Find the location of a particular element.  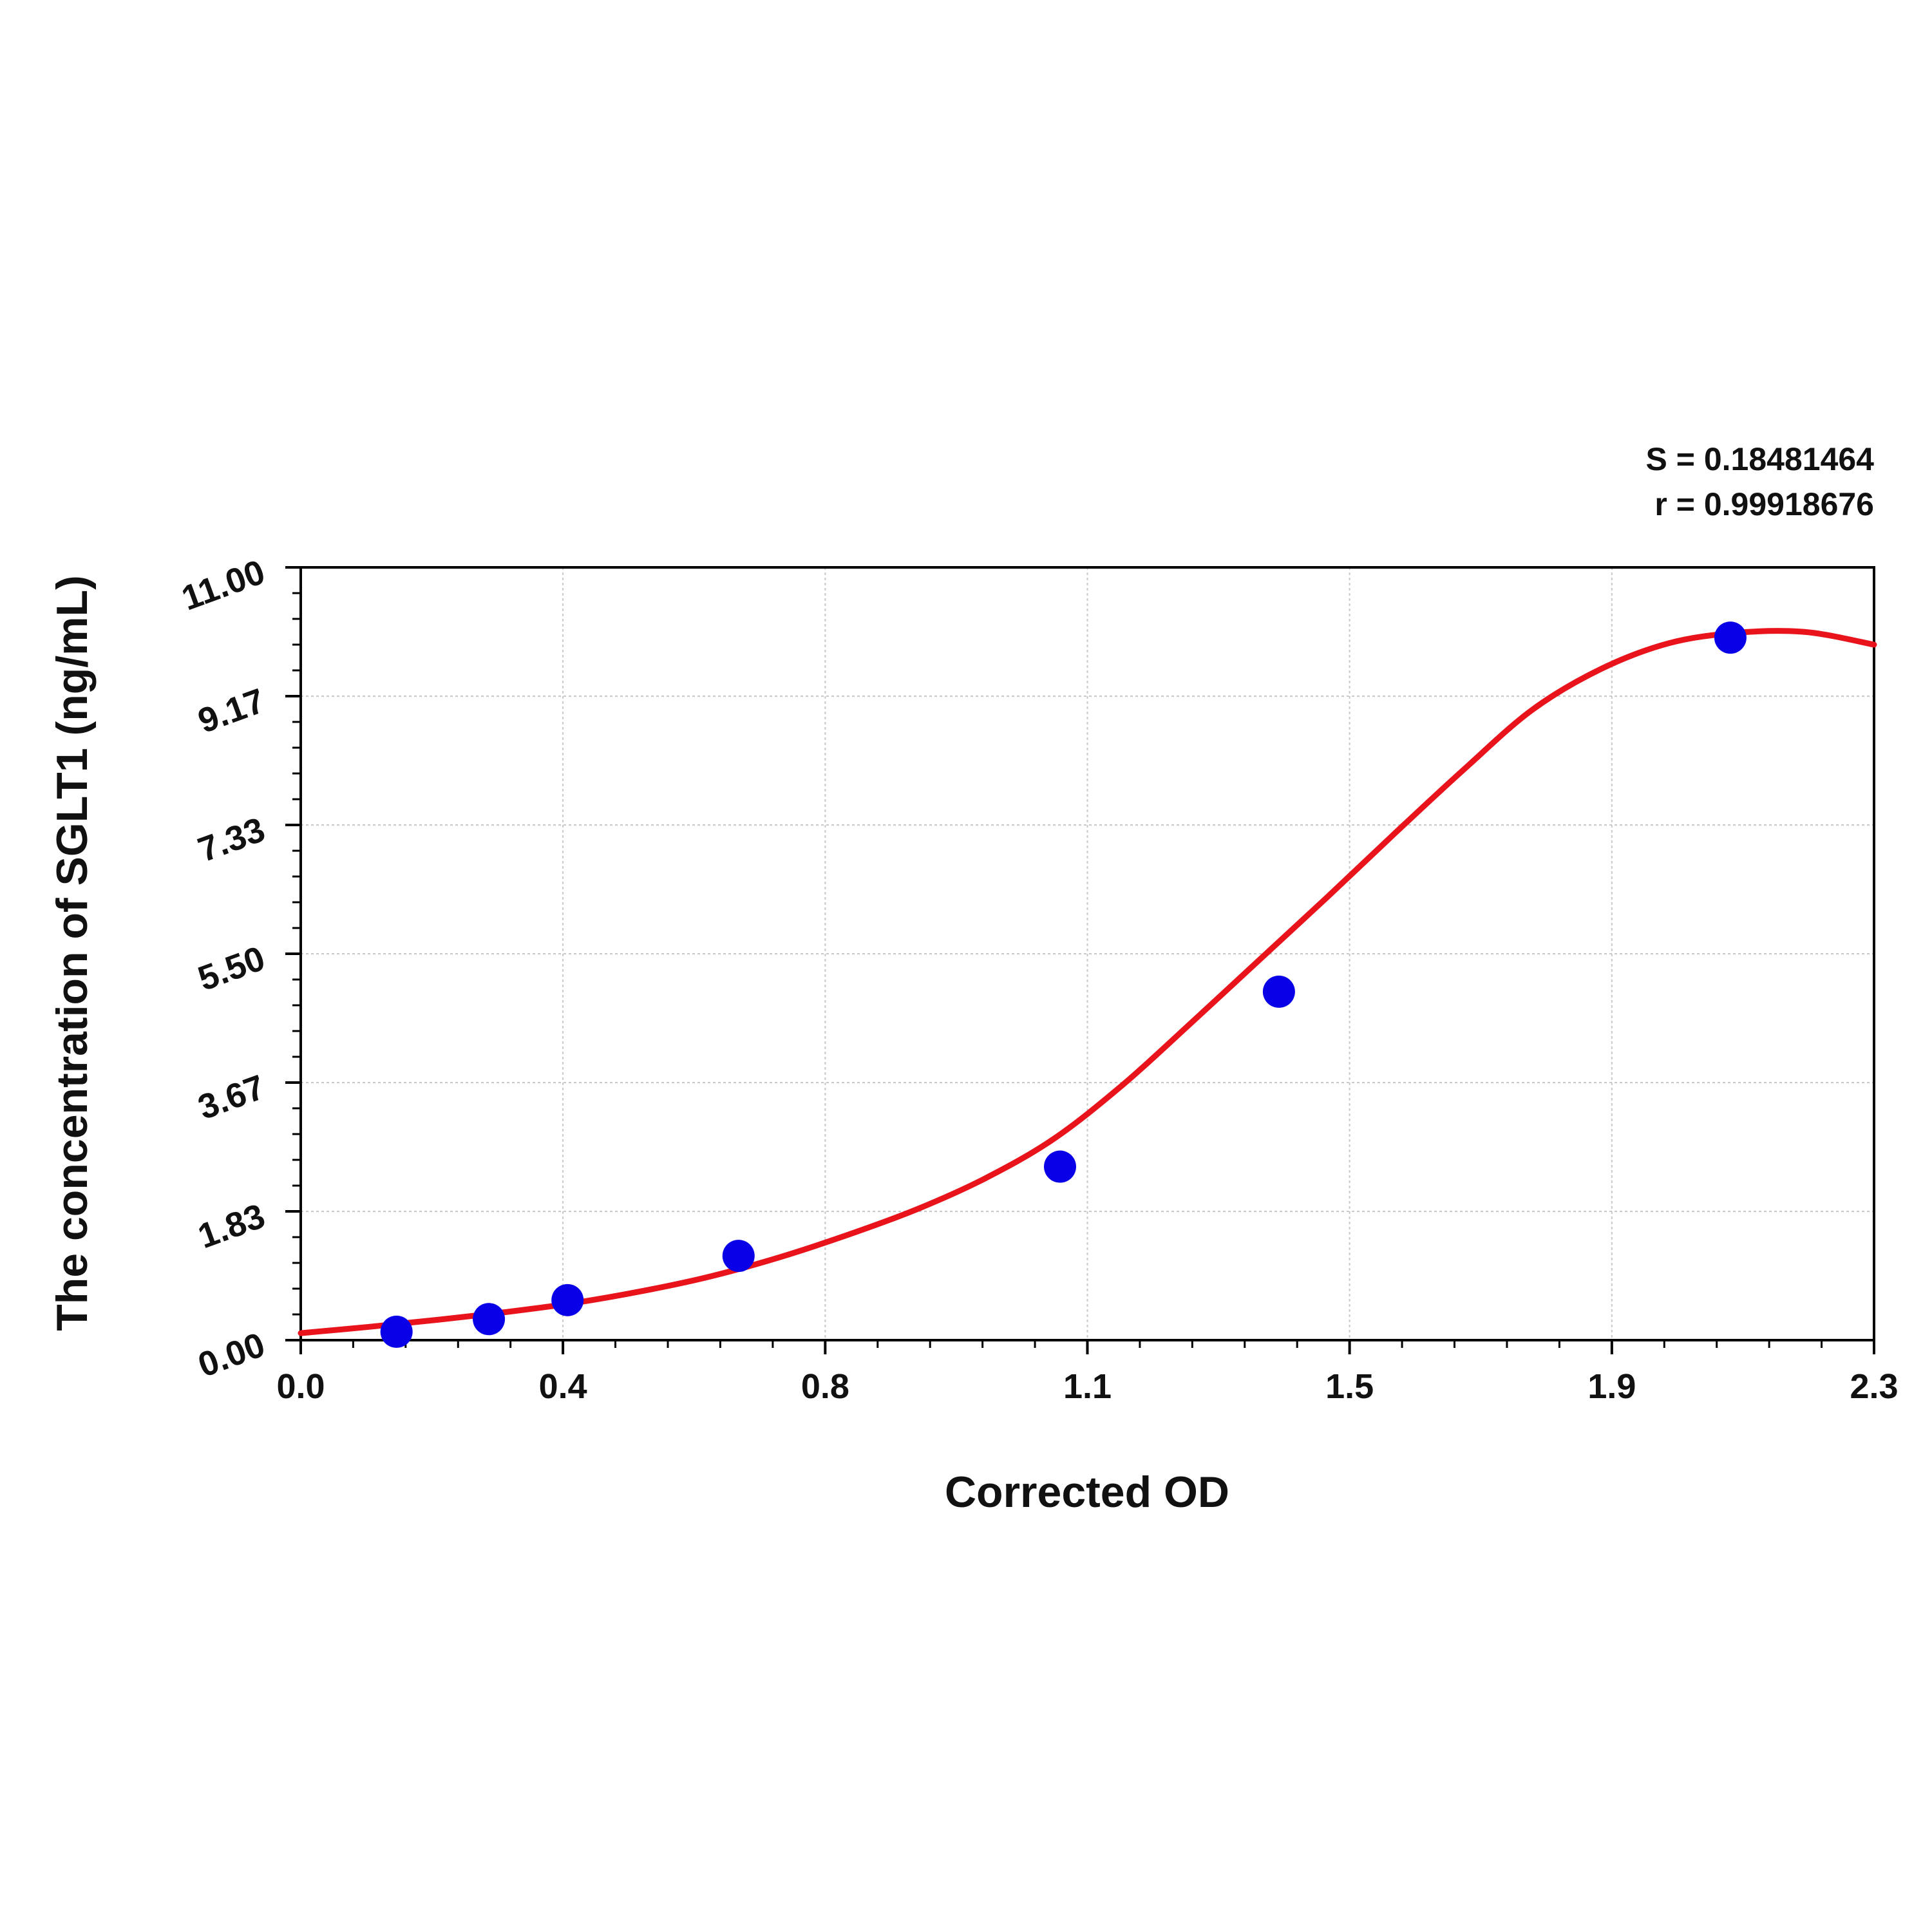

y-tick-label: 11.00 is located at coordinates (223, 586).